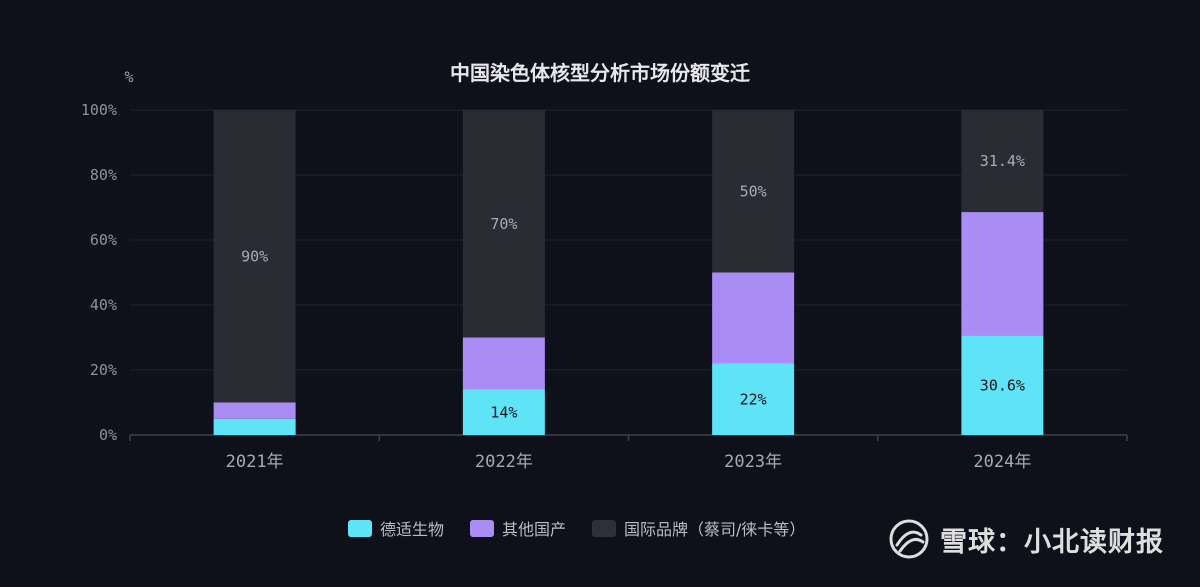 The width and height of the screenshot is (1200, 587). I want to click on data-label: 14%, so click(503, 412).